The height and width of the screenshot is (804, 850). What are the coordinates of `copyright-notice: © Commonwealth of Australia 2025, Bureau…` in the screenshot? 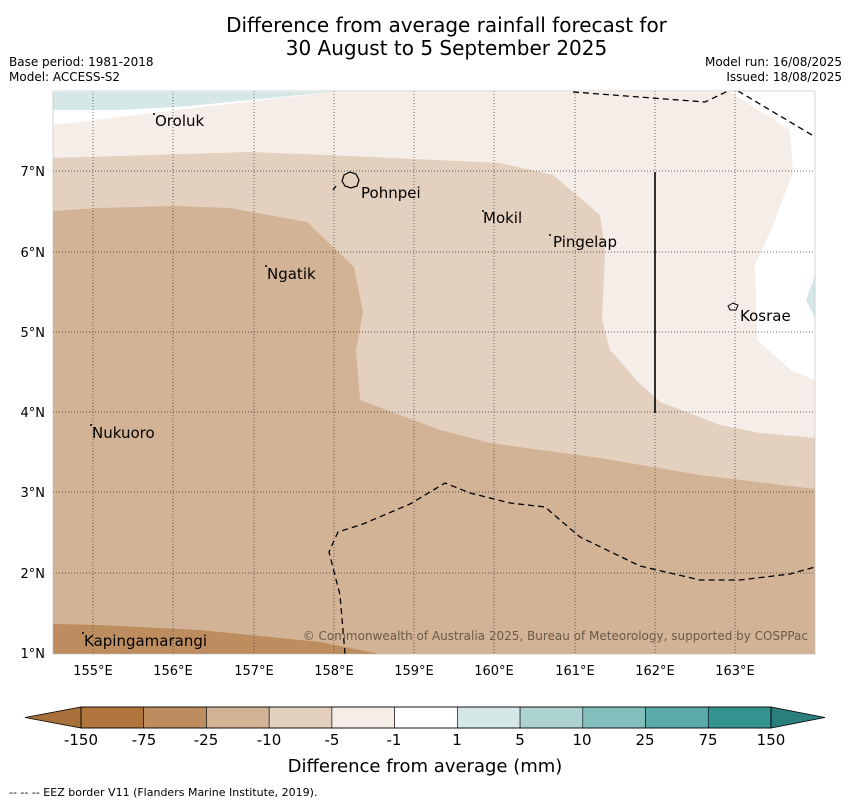 It's located at (555, 636).